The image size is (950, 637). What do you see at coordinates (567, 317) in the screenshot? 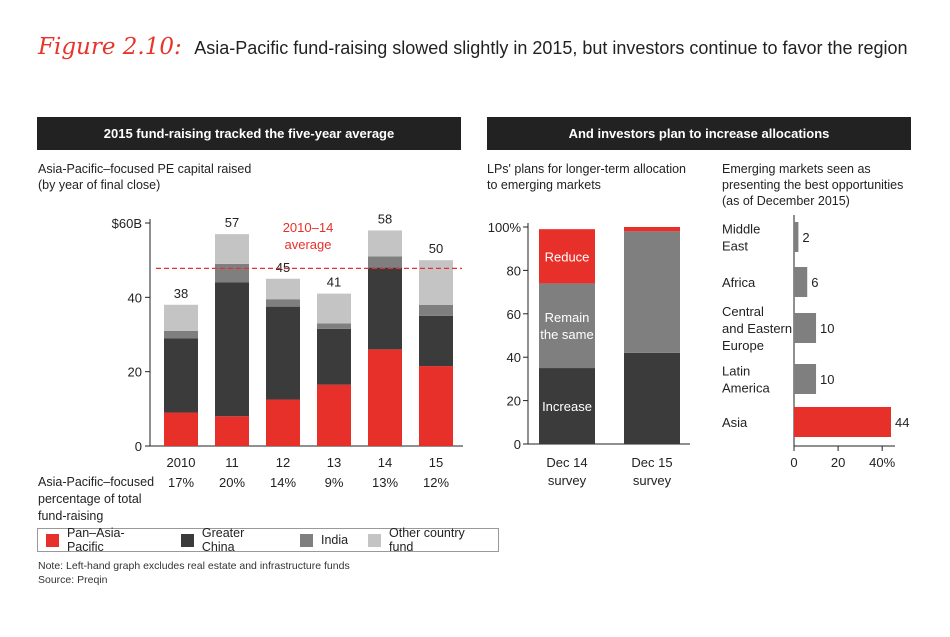
I see `lp-segment-label: Remain` at bounding box center [567, 317].